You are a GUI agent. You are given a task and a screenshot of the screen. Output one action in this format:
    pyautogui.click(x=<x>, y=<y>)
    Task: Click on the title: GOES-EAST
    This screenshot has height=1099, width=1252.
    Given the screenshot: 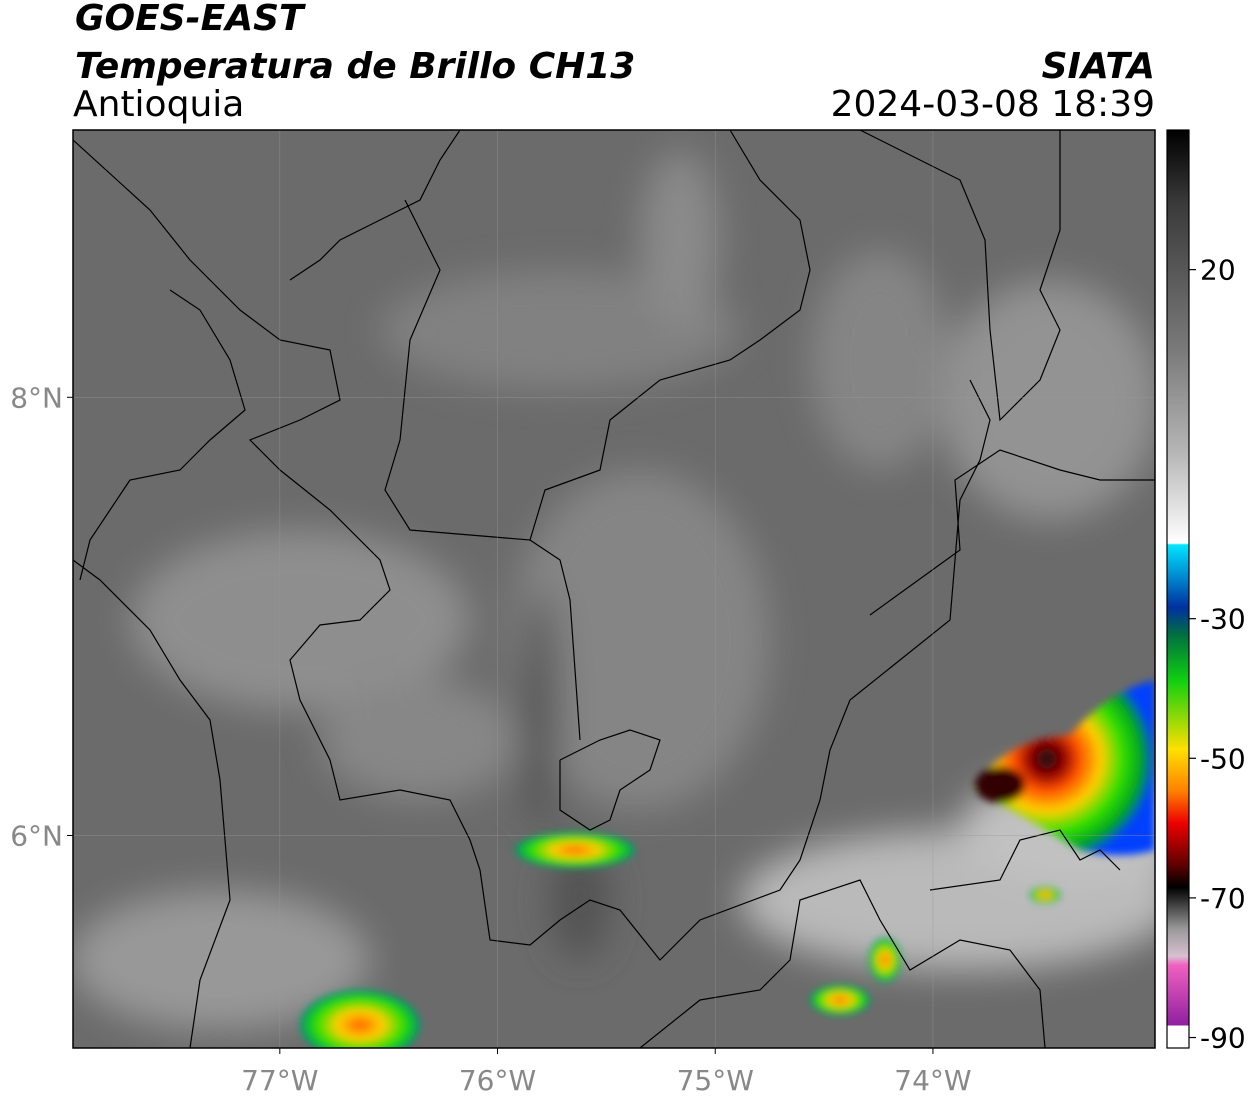 What is the action you would take?
    pyautogui.click(x=190, y=19)
    